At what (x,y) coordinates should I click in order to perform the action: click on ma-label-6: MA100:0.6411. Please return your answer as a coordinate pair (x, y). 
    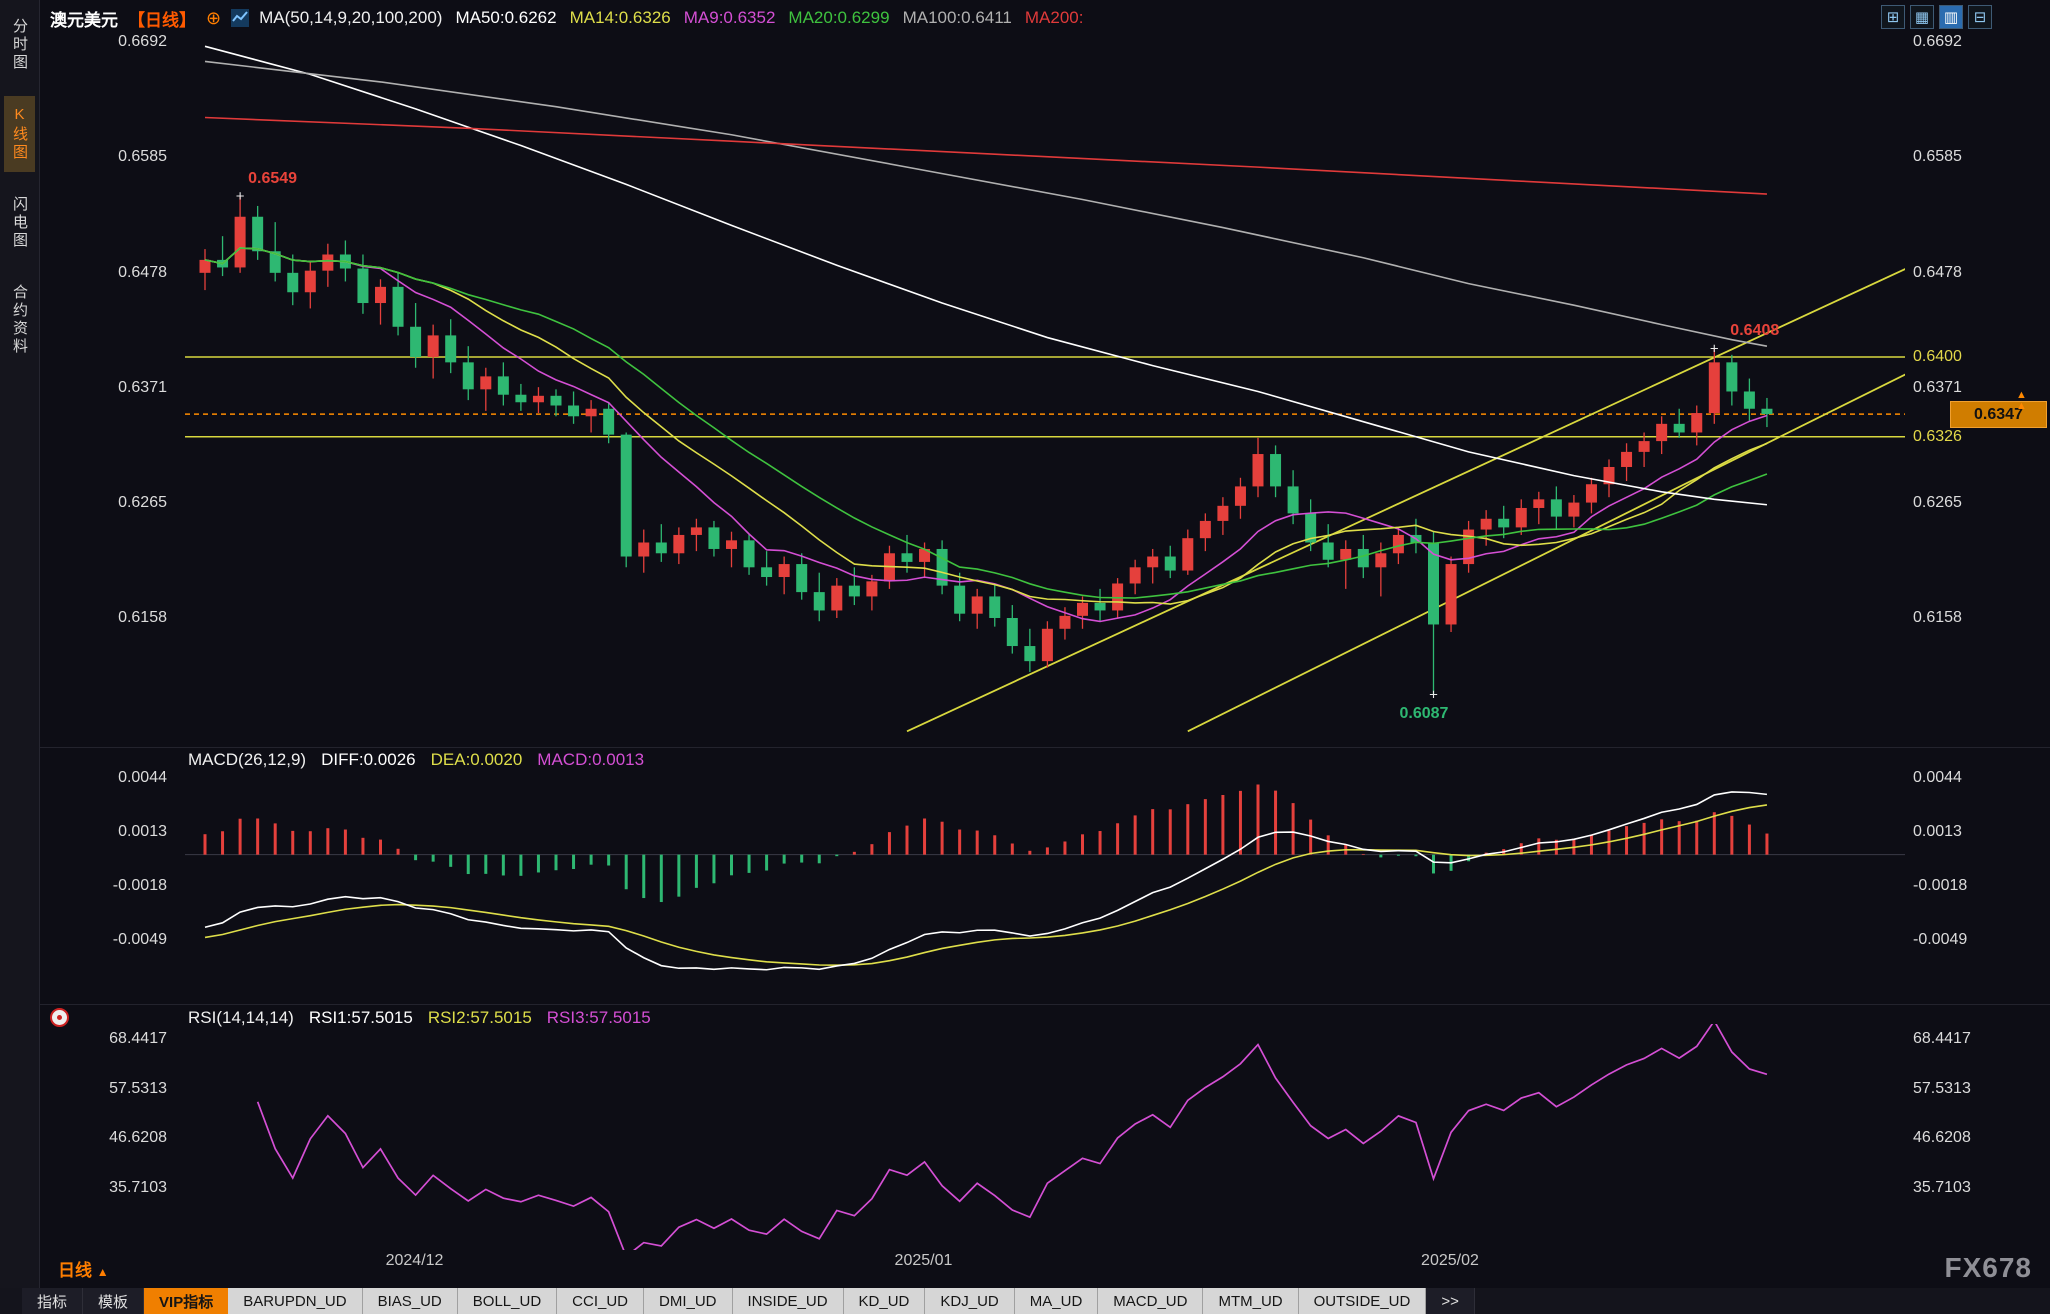
    Looking at the image, I should click on (957, 17).